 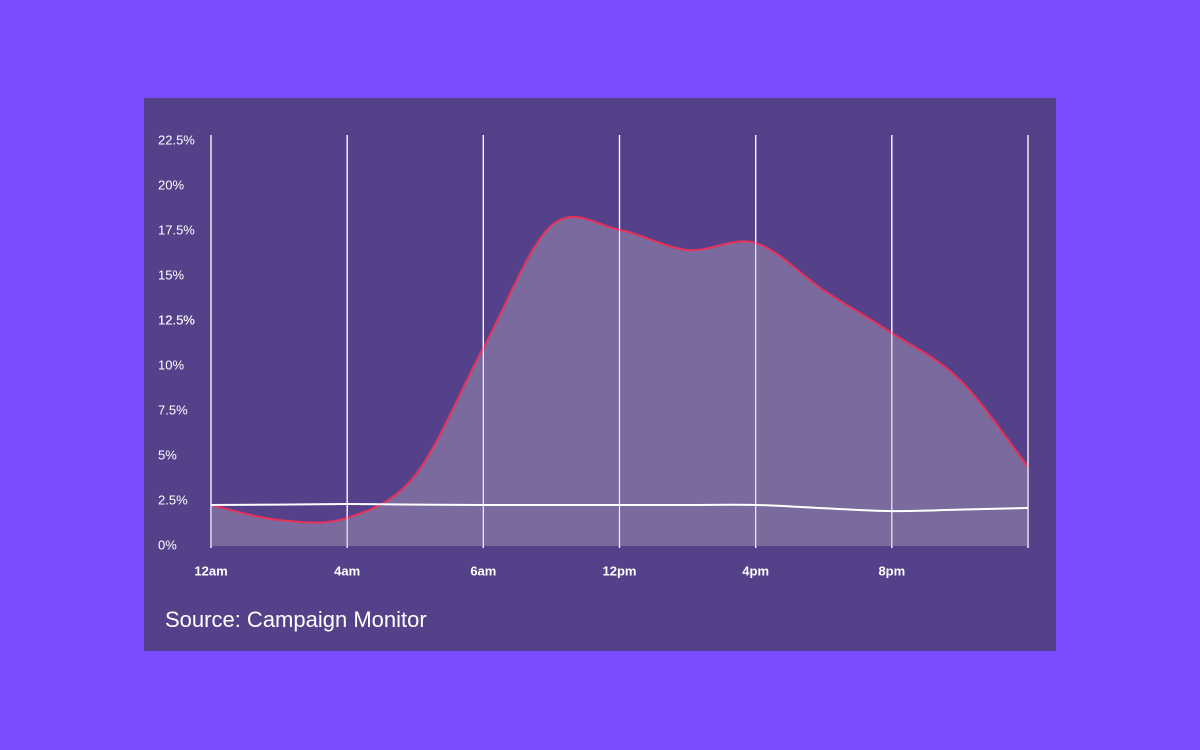 What do you see at coordinates (483, 570) in the screenshot?
I see `x-tick-label: 6am` at bounding box center [483, 570].